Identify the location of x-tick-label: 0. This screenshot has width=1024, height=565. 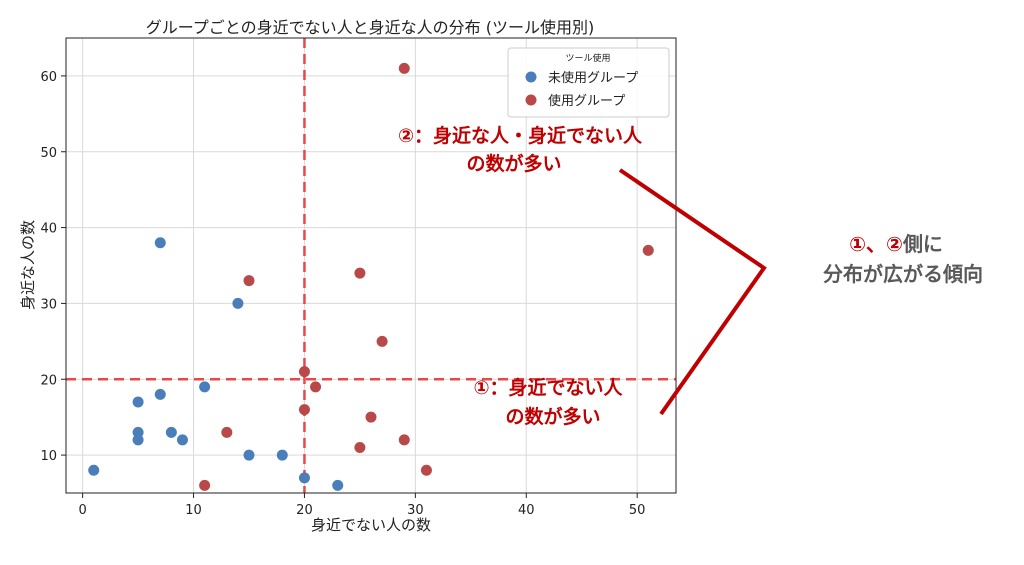
(82, 510).